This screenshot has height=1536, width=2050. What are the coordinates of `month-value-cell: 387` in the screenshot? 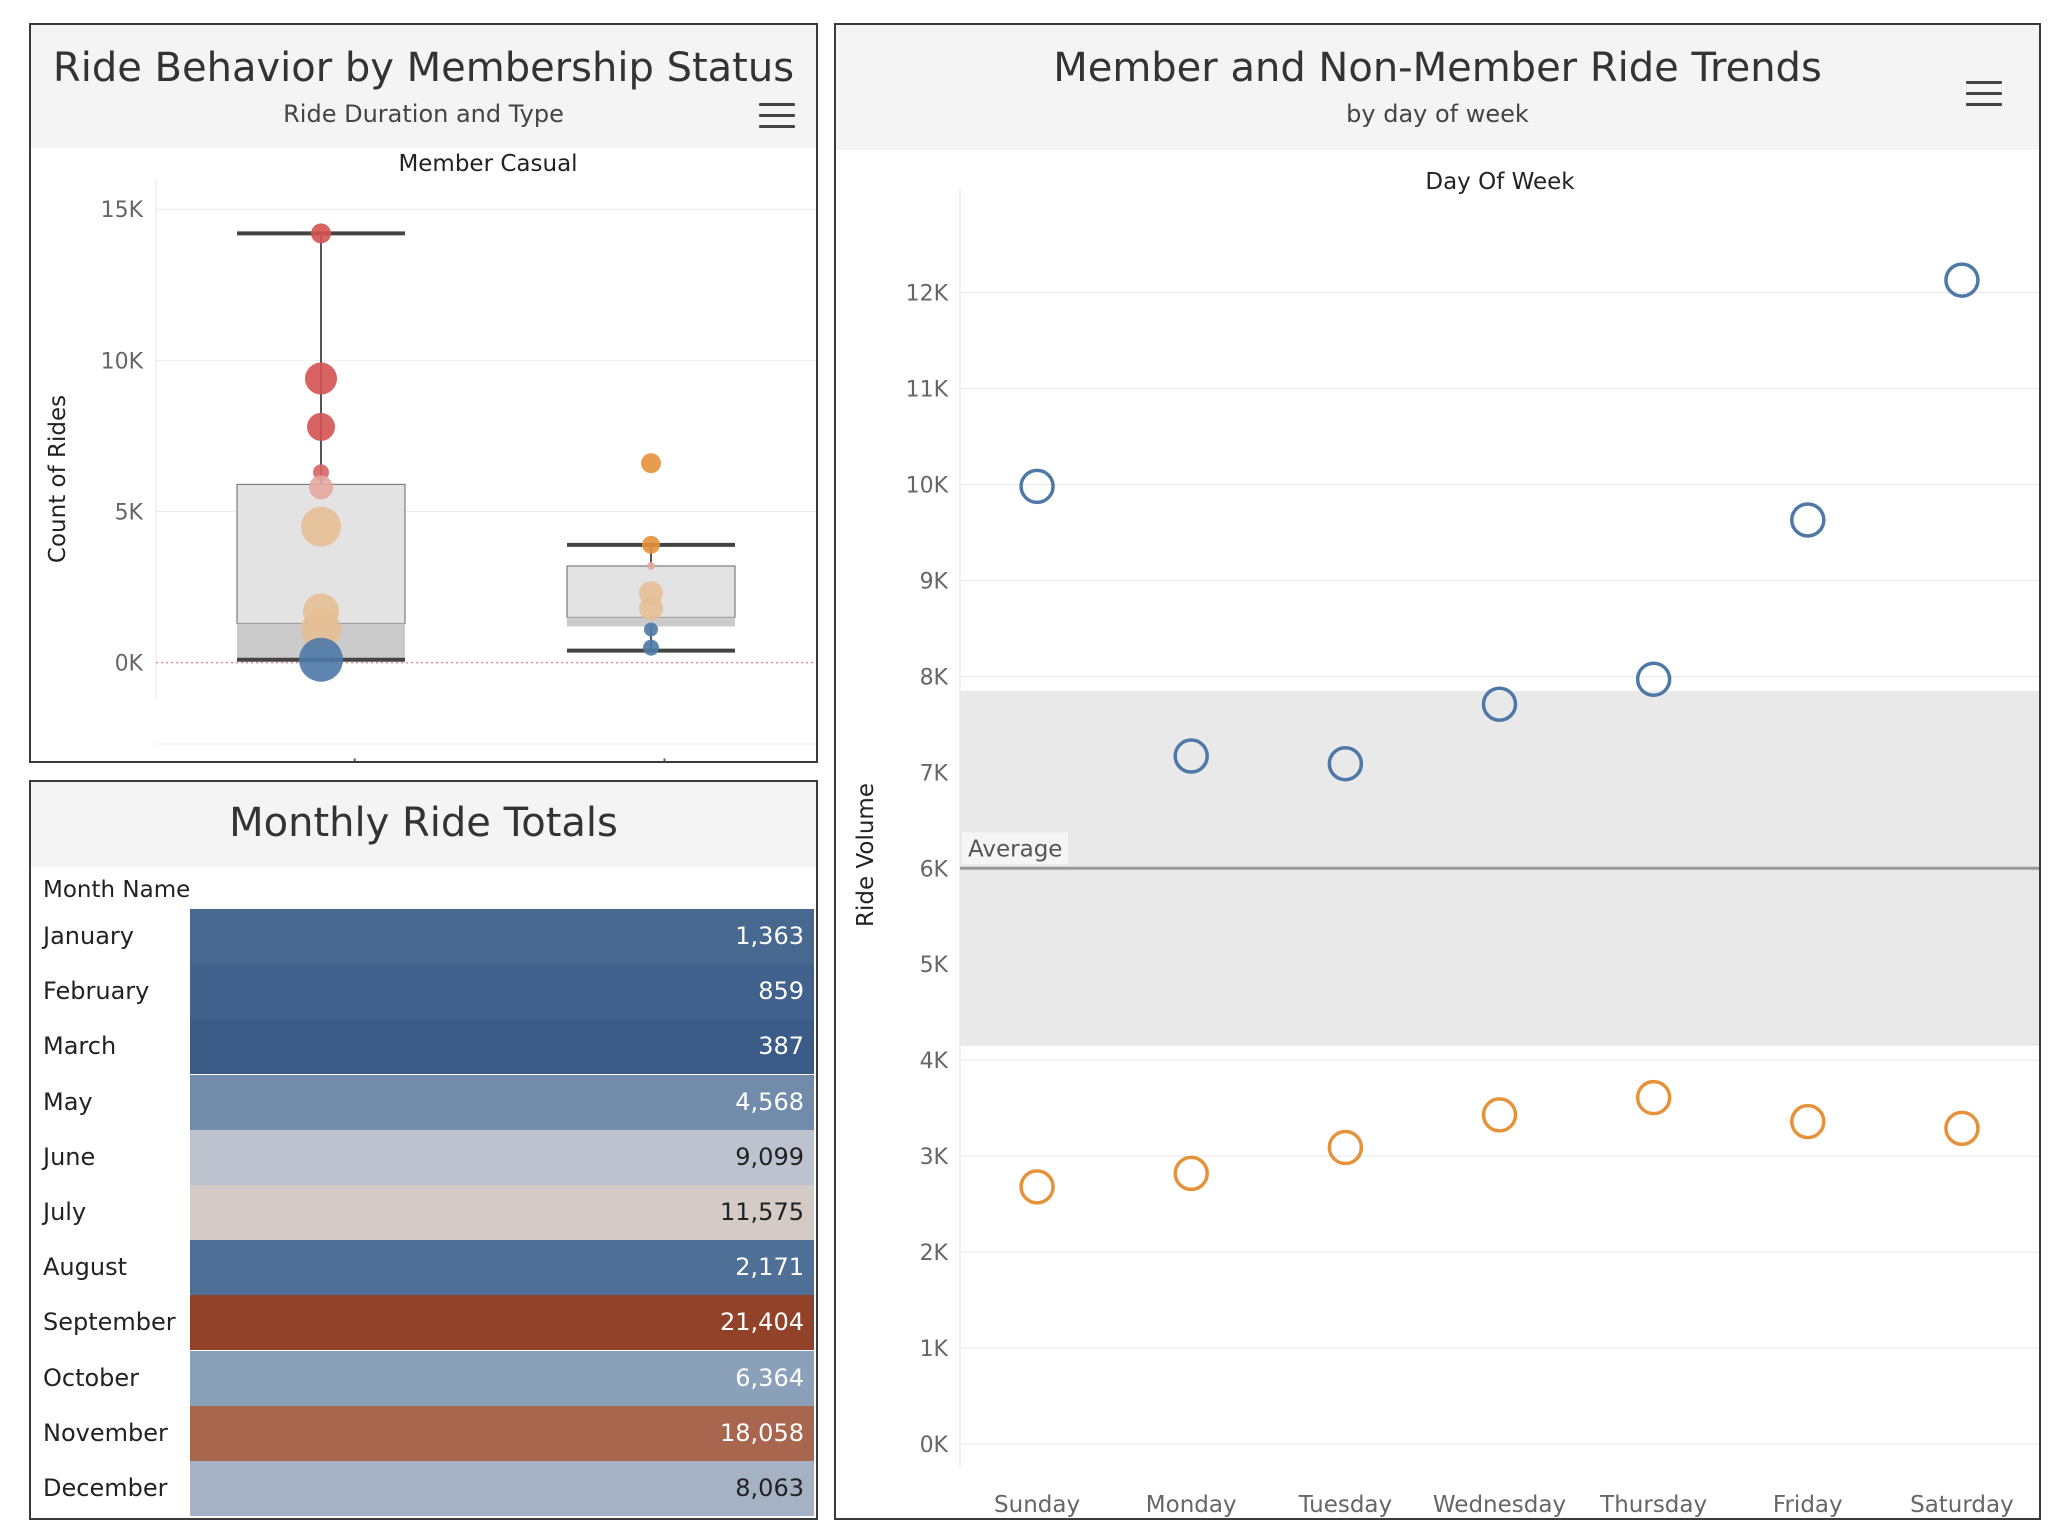 It's located at (502, 1047).